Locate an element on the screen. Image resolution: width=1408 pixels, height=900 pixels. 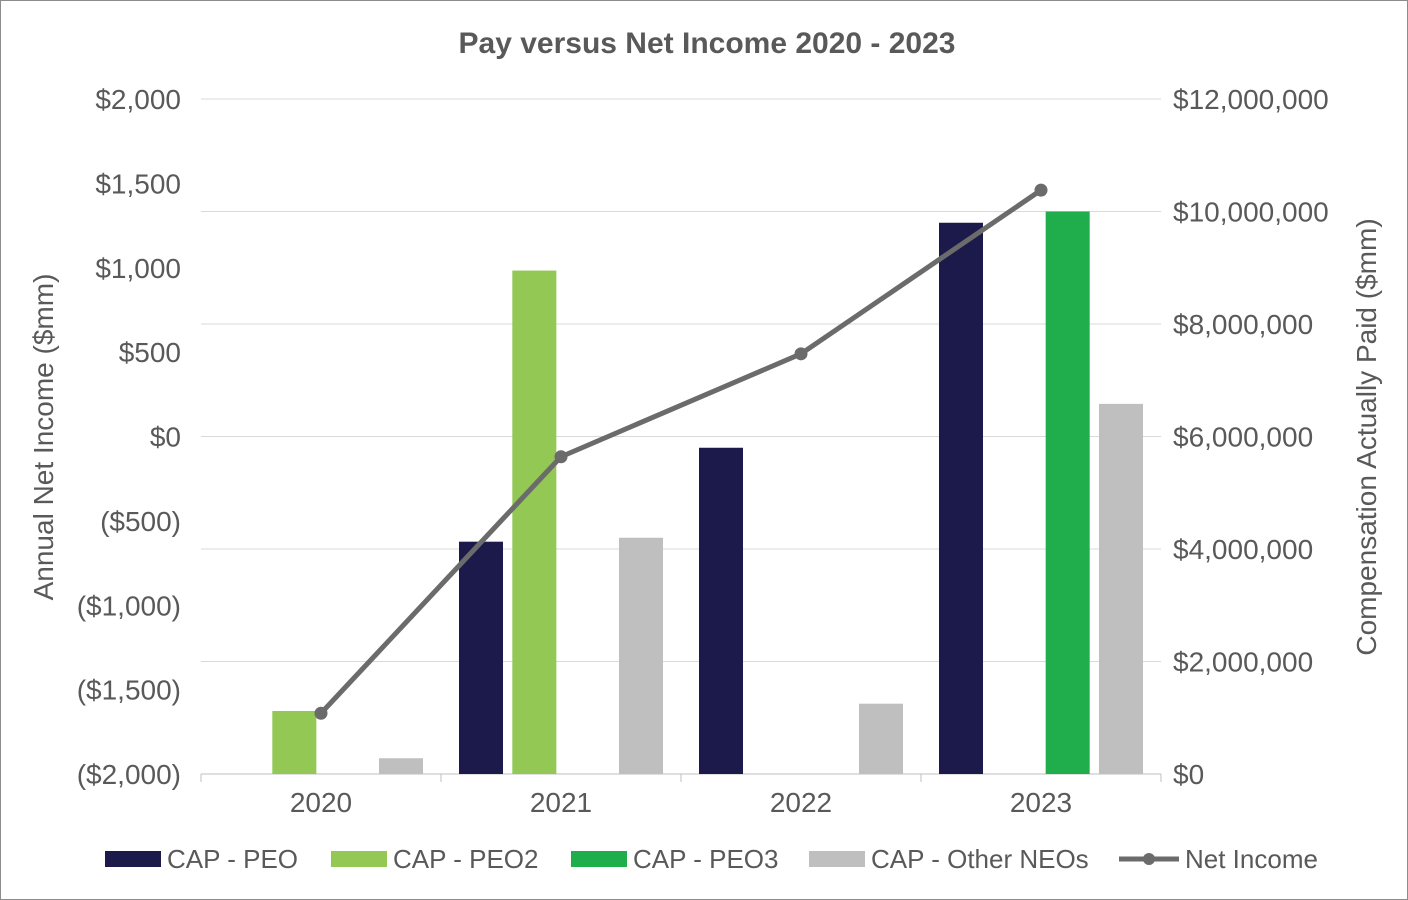
x-tick-label: 2021 is located at coordinates (561, 802).